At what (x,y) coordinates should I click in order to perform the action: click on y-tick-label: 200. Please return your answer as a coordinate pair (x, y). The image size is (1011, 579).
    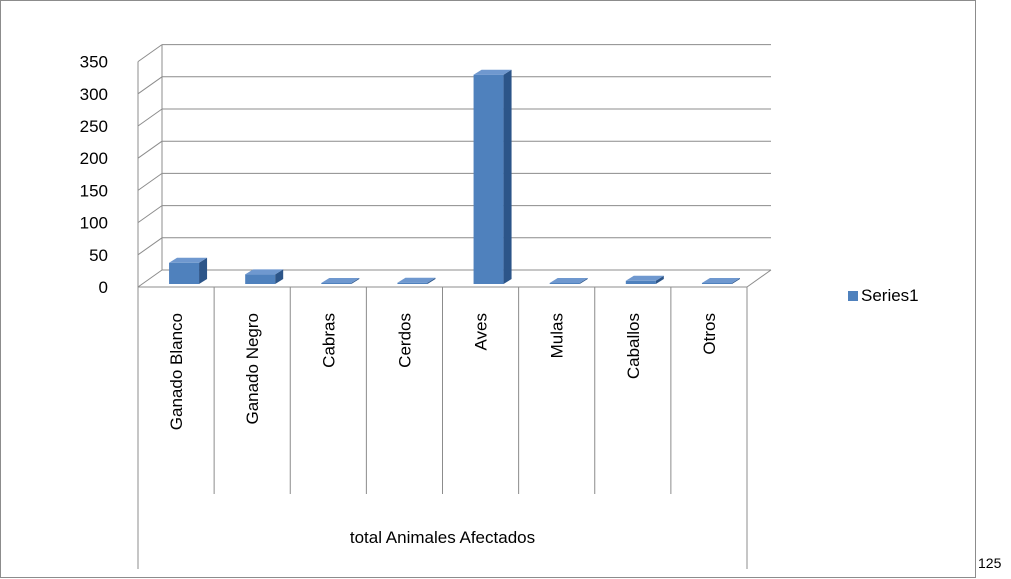
    Looking at the image, I should click on (94, 158).